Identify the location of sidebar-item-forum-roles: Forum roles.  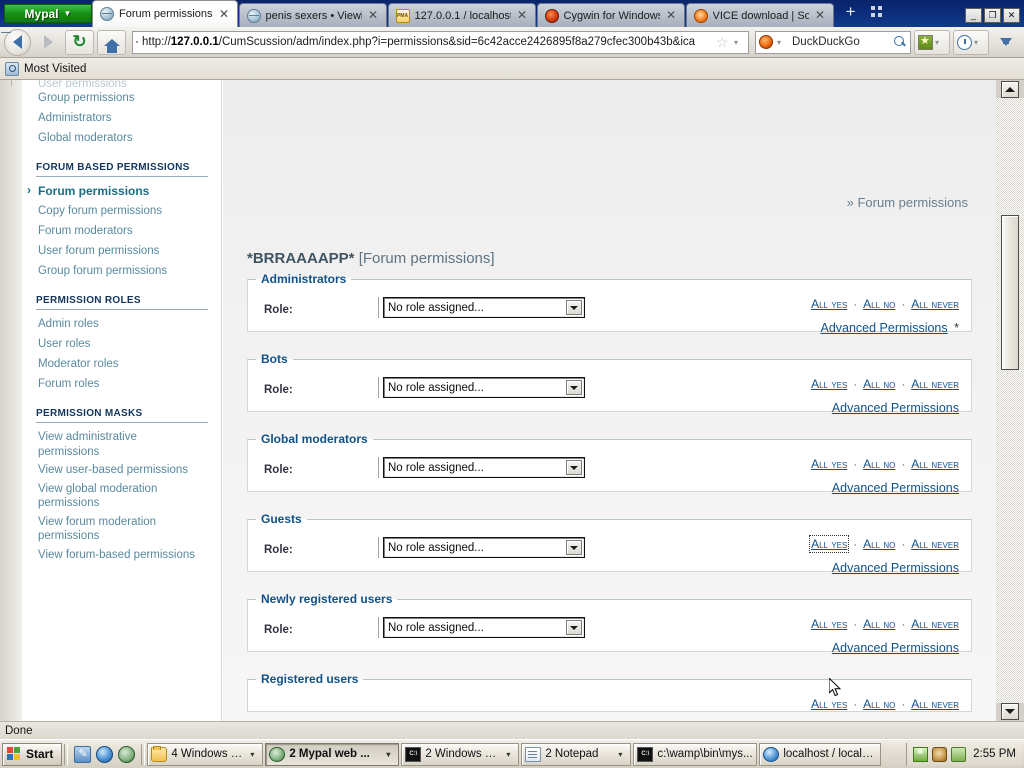
(69, 384).